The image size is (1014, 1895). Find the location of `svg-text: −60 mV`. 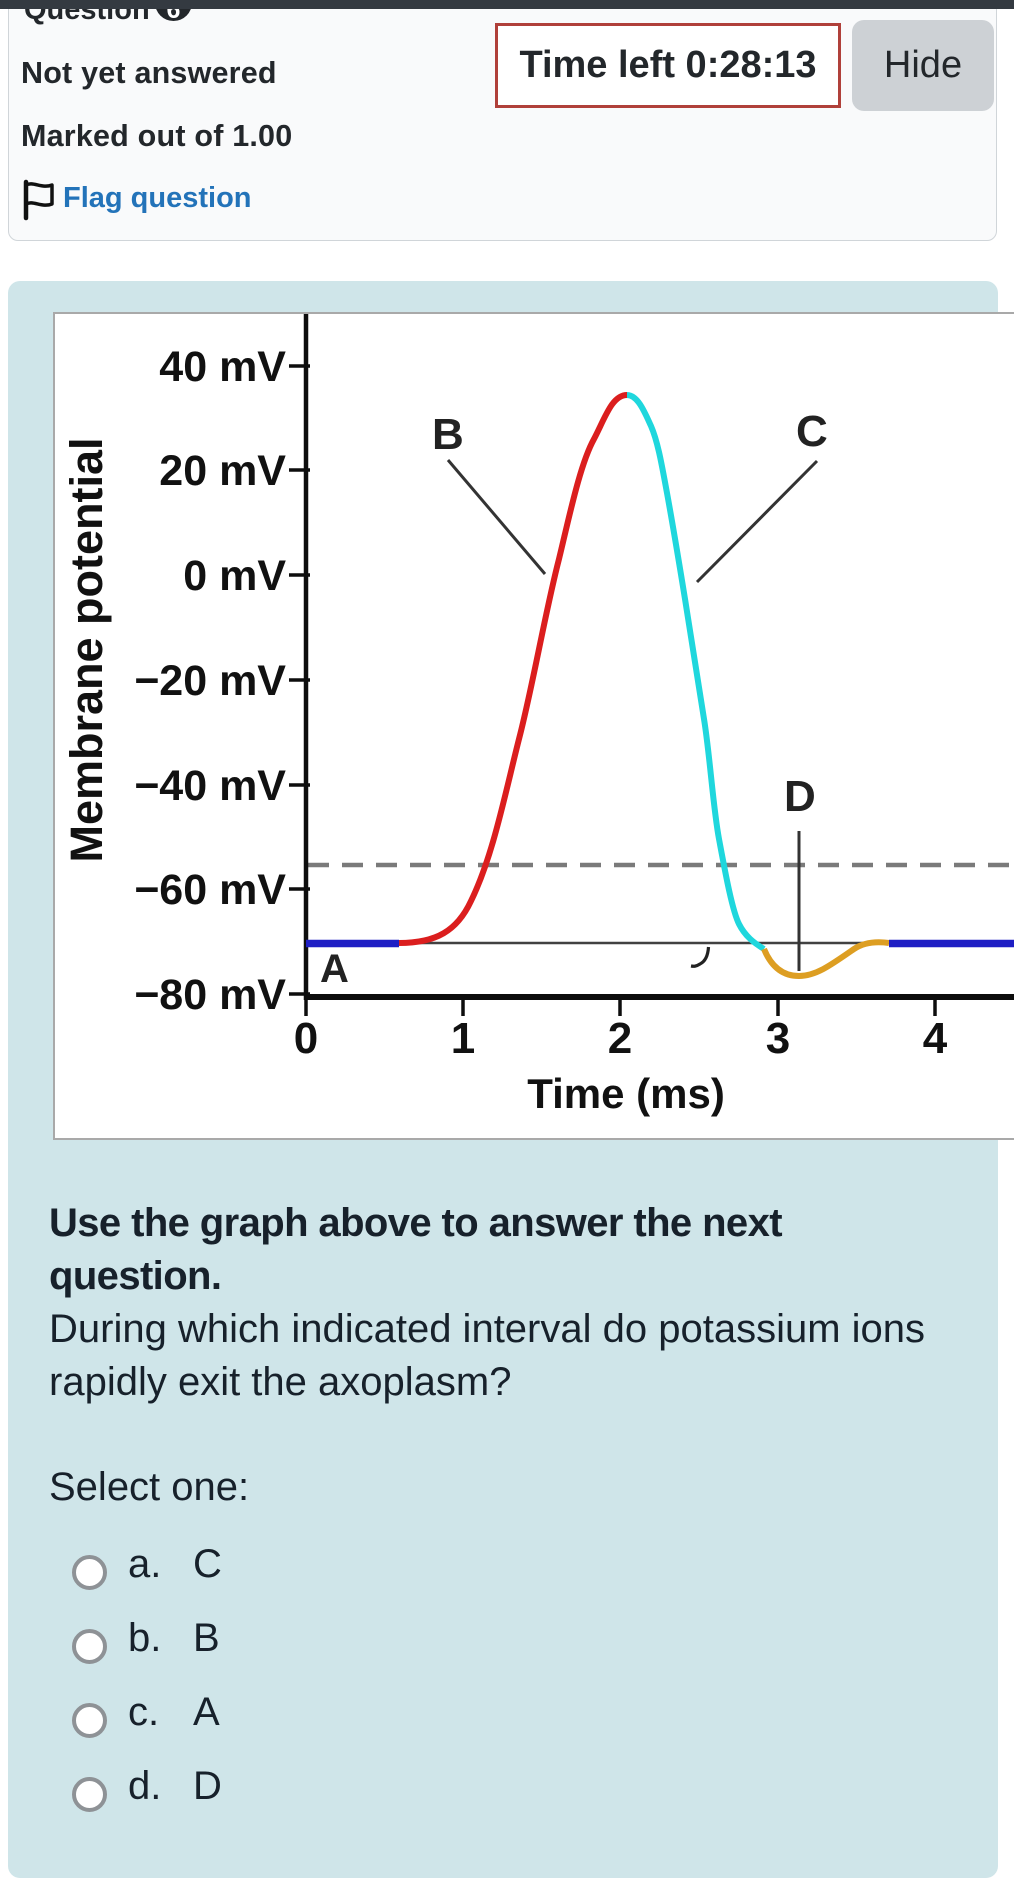

svg-text: −60 mV is located at coordinates (210, 890).